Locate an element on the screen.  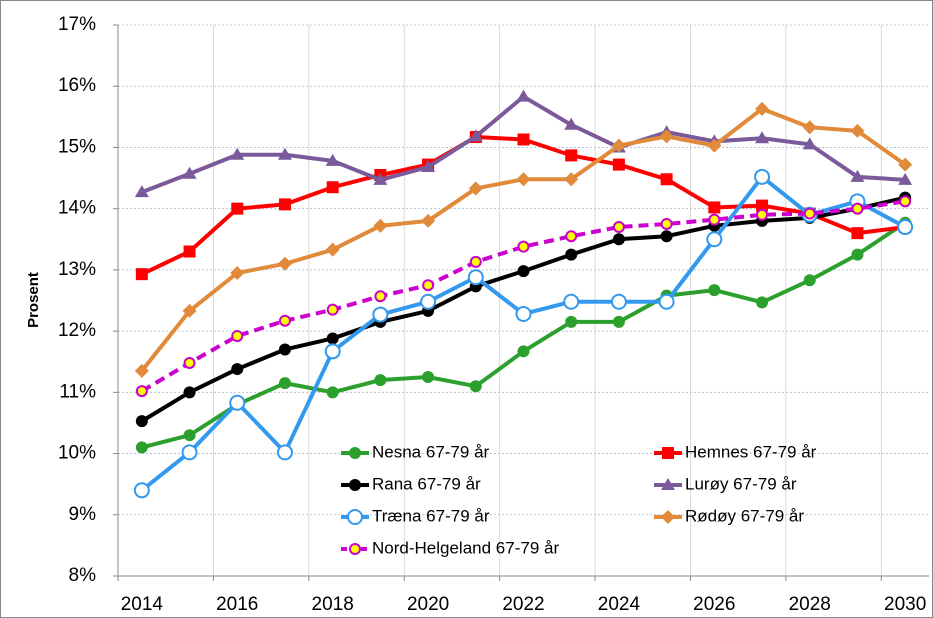
x-tick-label: 2026 is located at coordinates (714, 604).